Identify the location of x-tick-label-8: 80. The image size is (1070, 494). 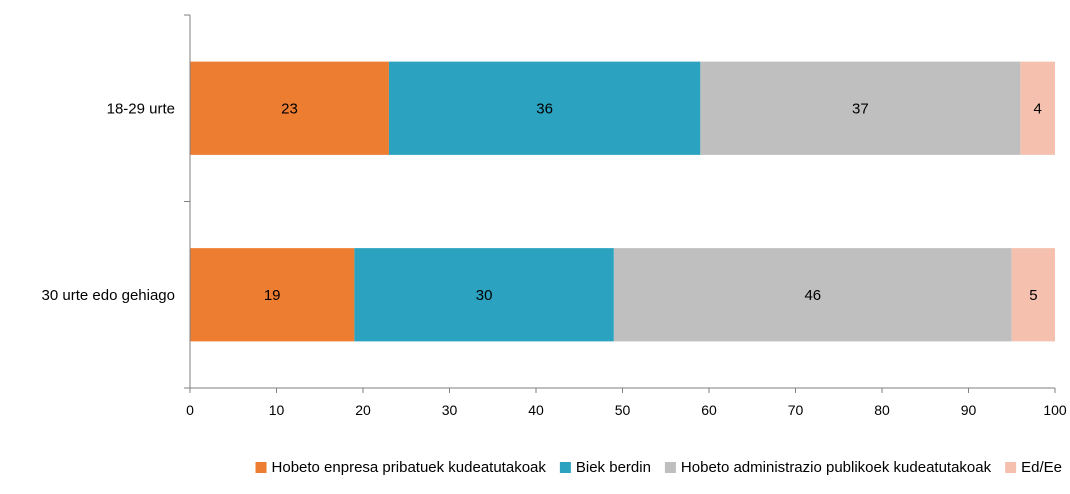
(882, 410).